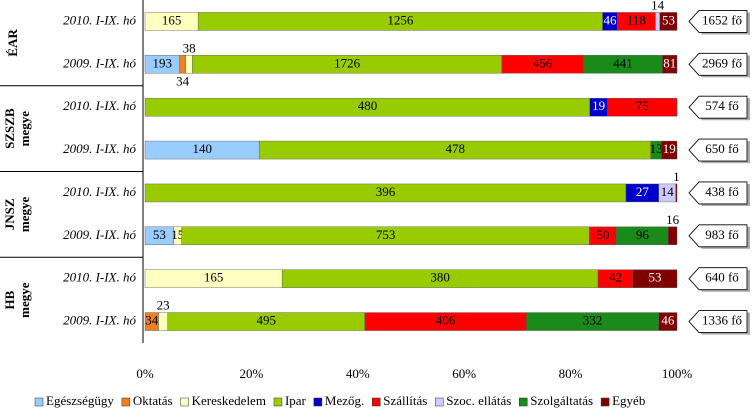  What do you see at coordinates (722, 234) in the screenshot?
I see `total-label: 983 fő` at bounding box center [722, 234].